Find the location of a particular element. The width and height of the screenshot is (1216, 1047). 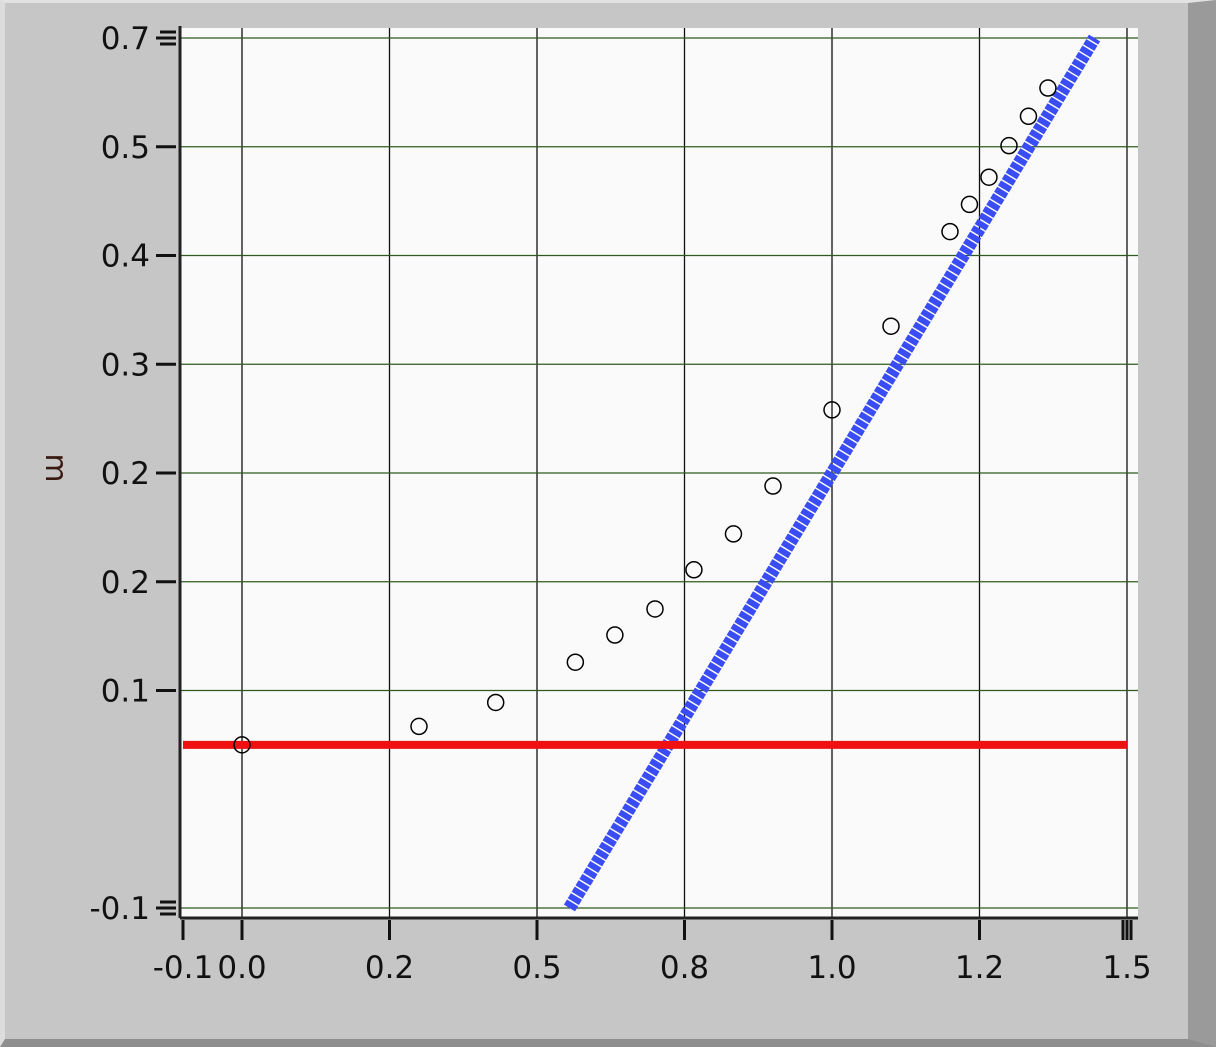

x-tick-label: 0.2 is located at coordinates (389, 968).